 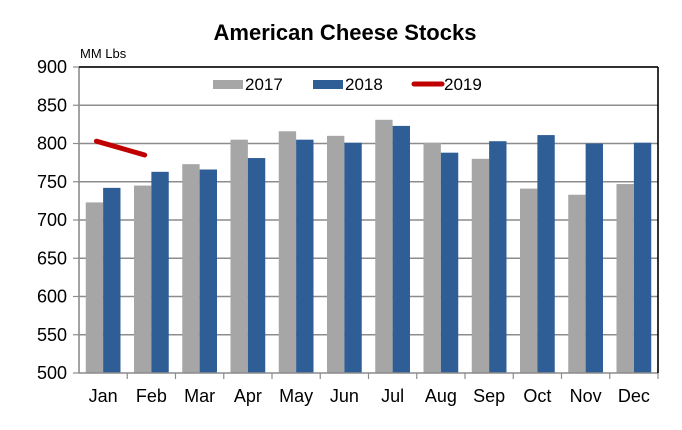 What do you see at coordinates (498, 257) in the screenshot?
I see `bar-2018-sep` at bounding box center [498, 257].